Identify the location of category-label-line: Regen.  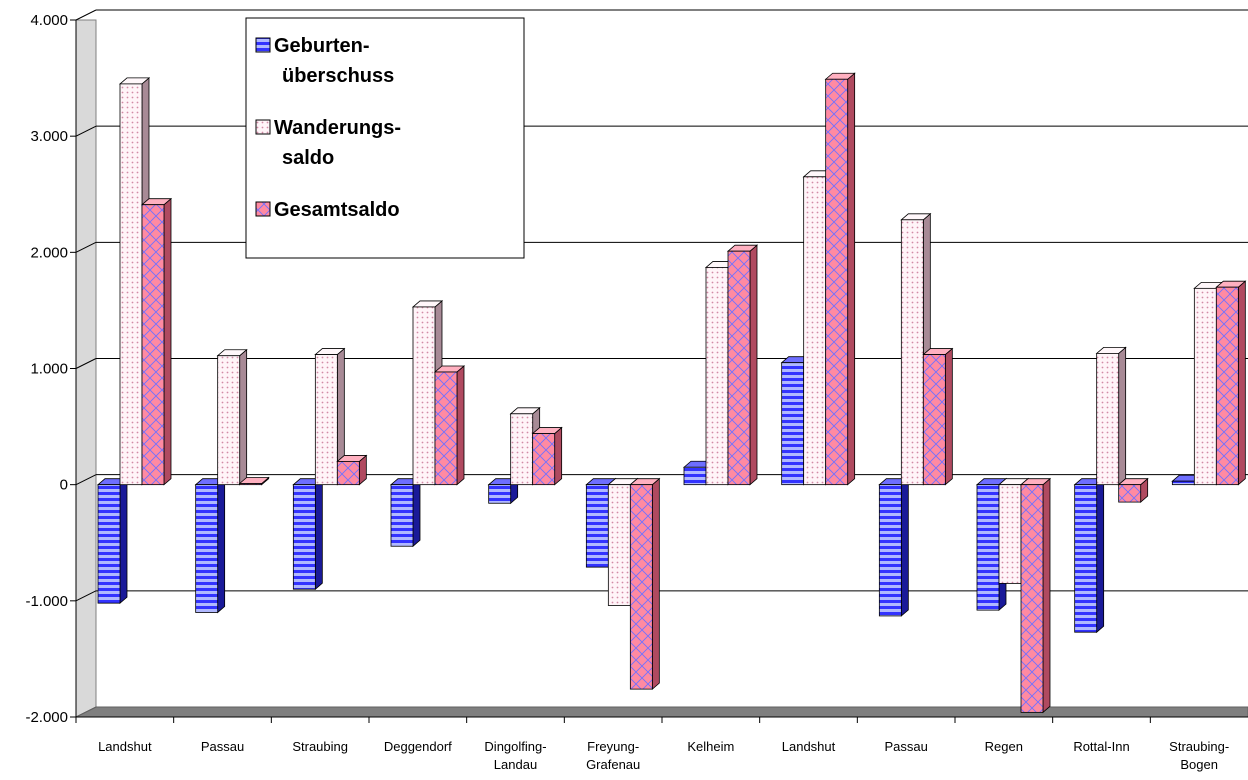
(1004, 746).